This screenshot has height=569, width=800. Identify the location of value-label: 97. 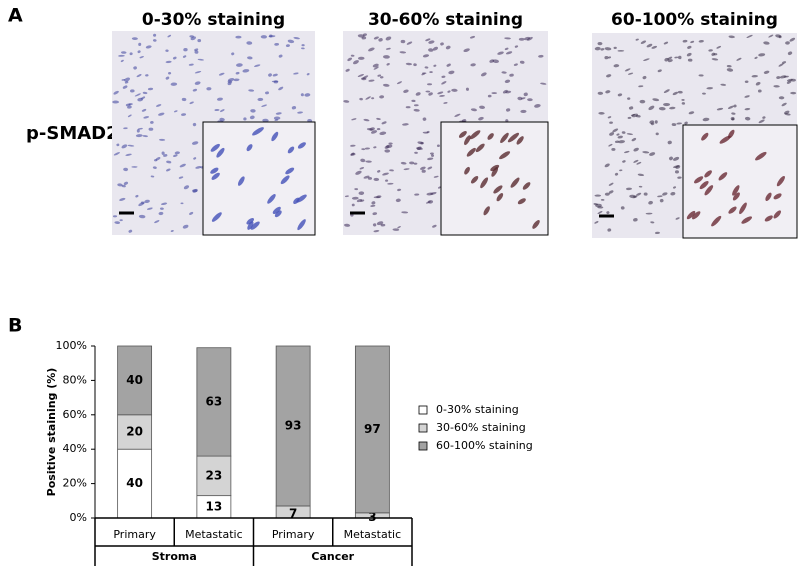
(372, 429).